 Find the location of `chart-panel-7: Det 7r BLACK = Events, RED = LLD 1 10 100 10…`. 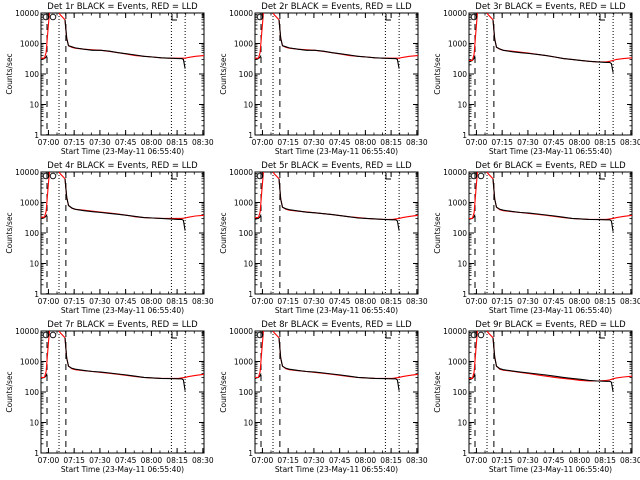

chart-panel-7: Det 7r BLACK = Events, RED = LLD 1 10 100 10… is located at coordinates (109, 397).